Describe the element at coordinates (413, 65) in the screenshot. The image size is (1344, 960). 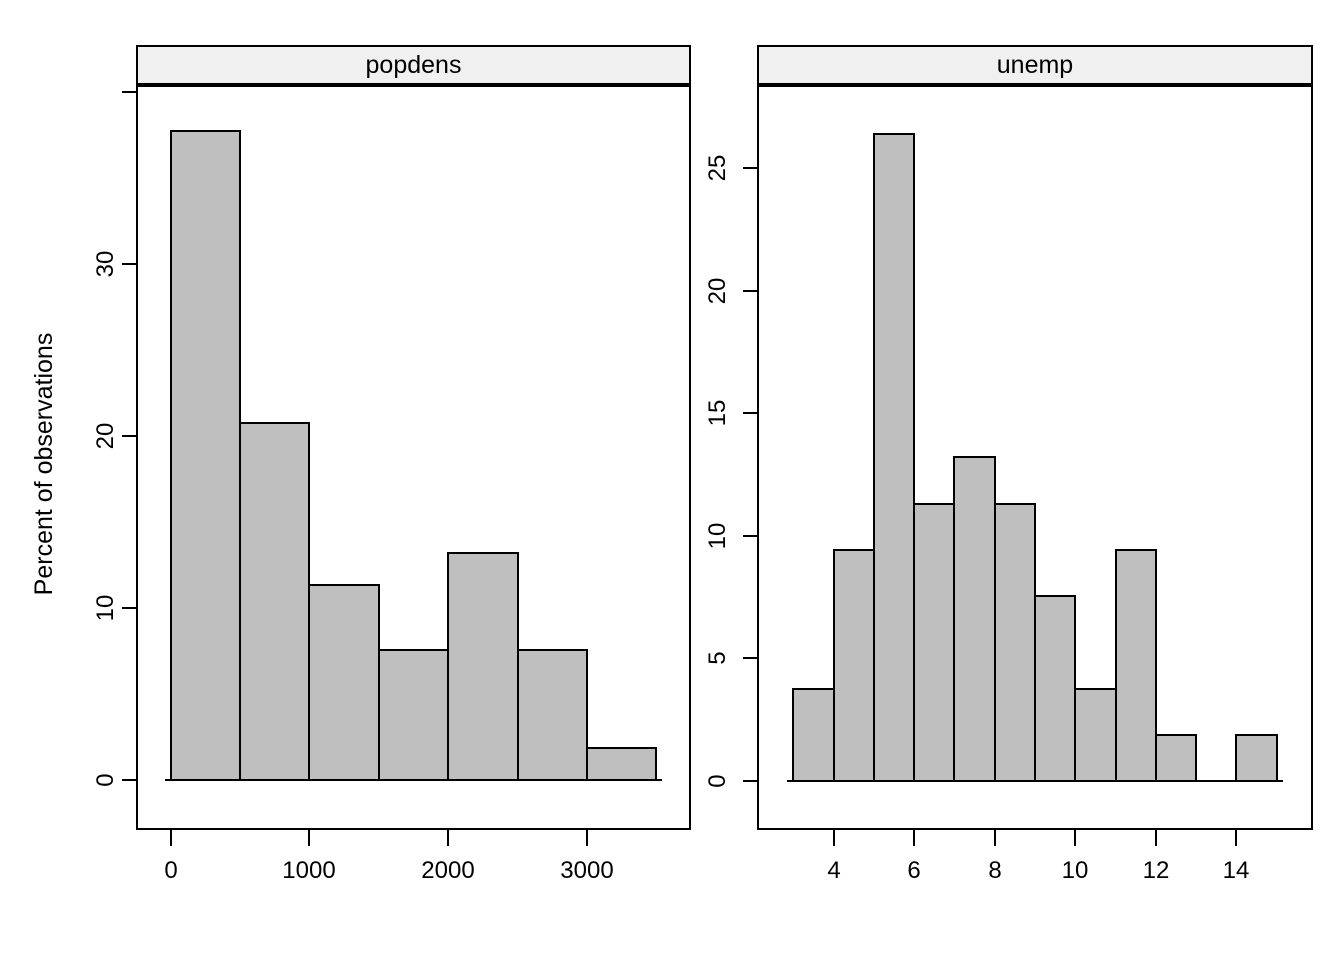
I see `panel-strip-title: popdens` at that location.